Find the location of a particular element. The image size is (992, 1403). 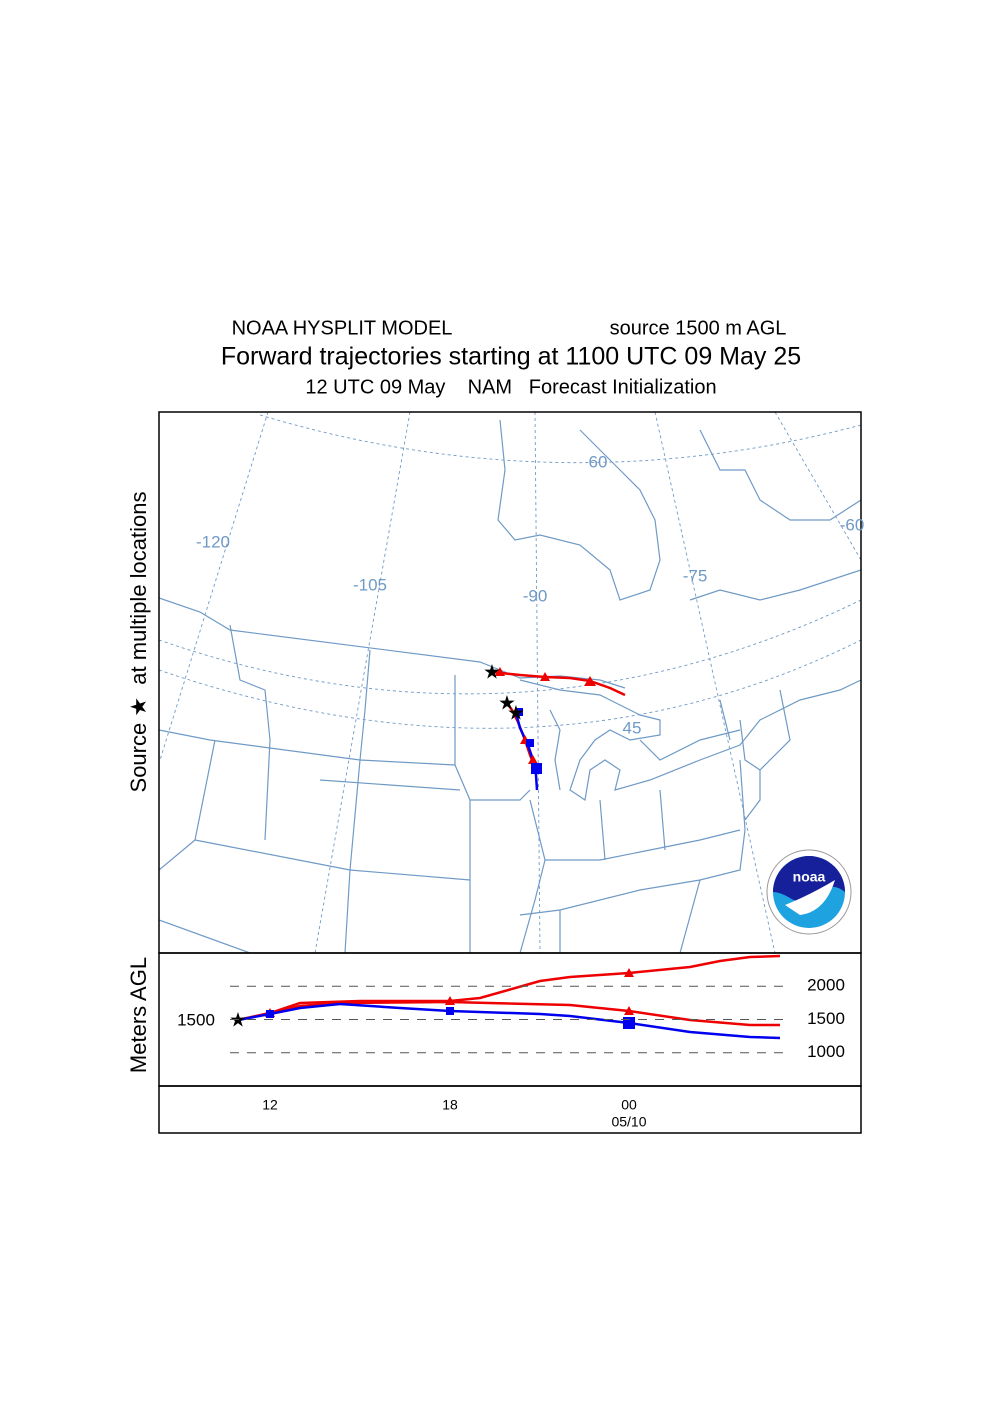

logo-text: noaa is located at coordinates (809, 877).